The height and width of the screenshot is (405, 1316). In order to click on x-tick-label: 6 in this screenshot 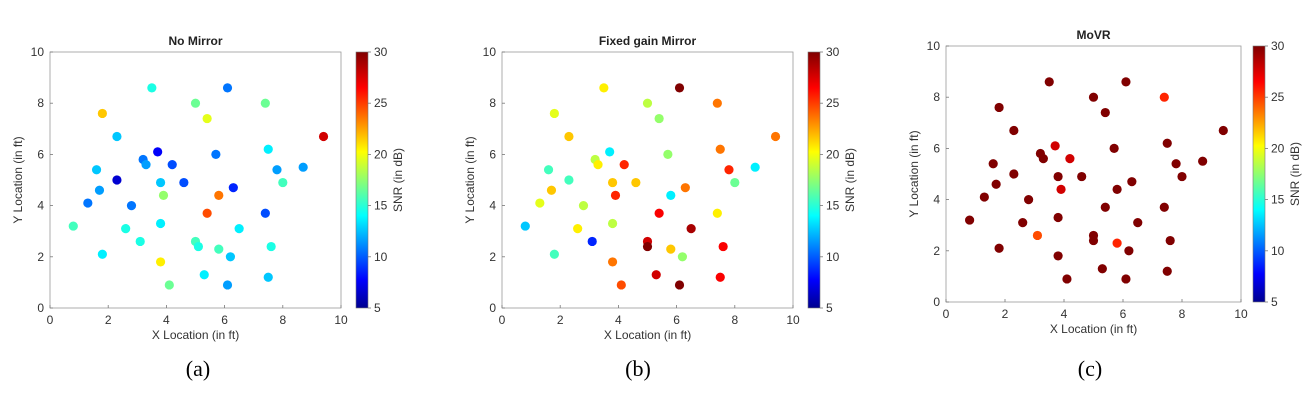, I will do `click(676, 320)`.